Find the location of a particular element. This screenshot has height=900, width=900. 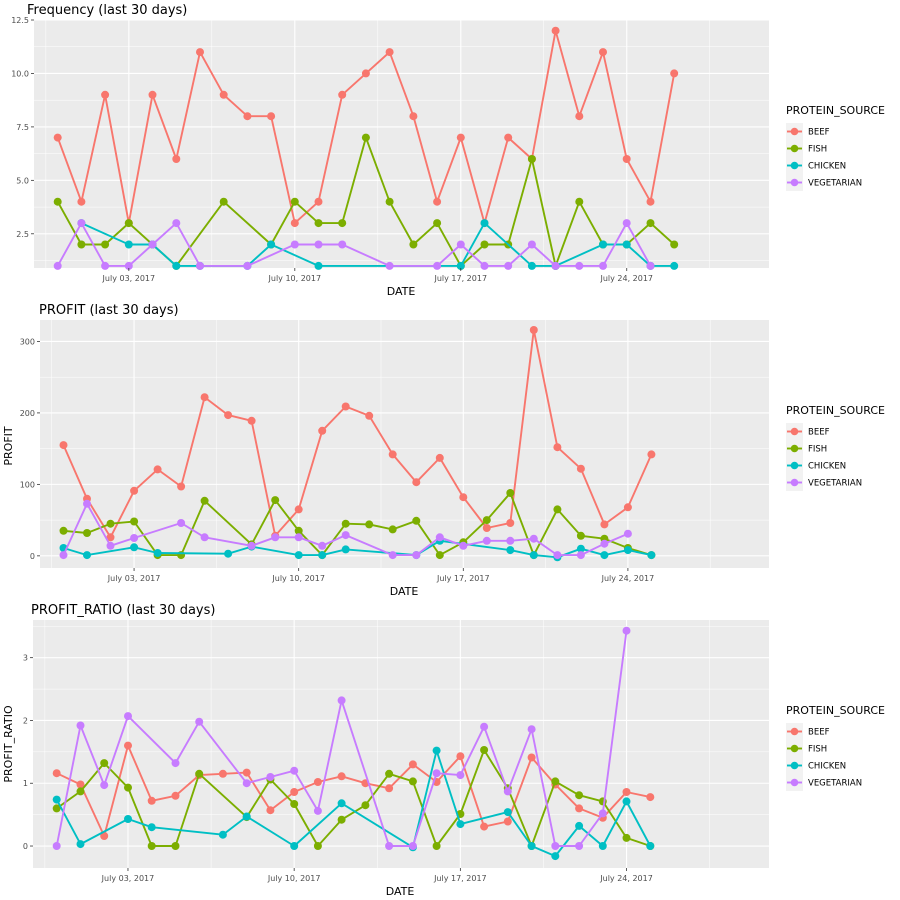

series-vegetarian is located at coordinates (354, 244).